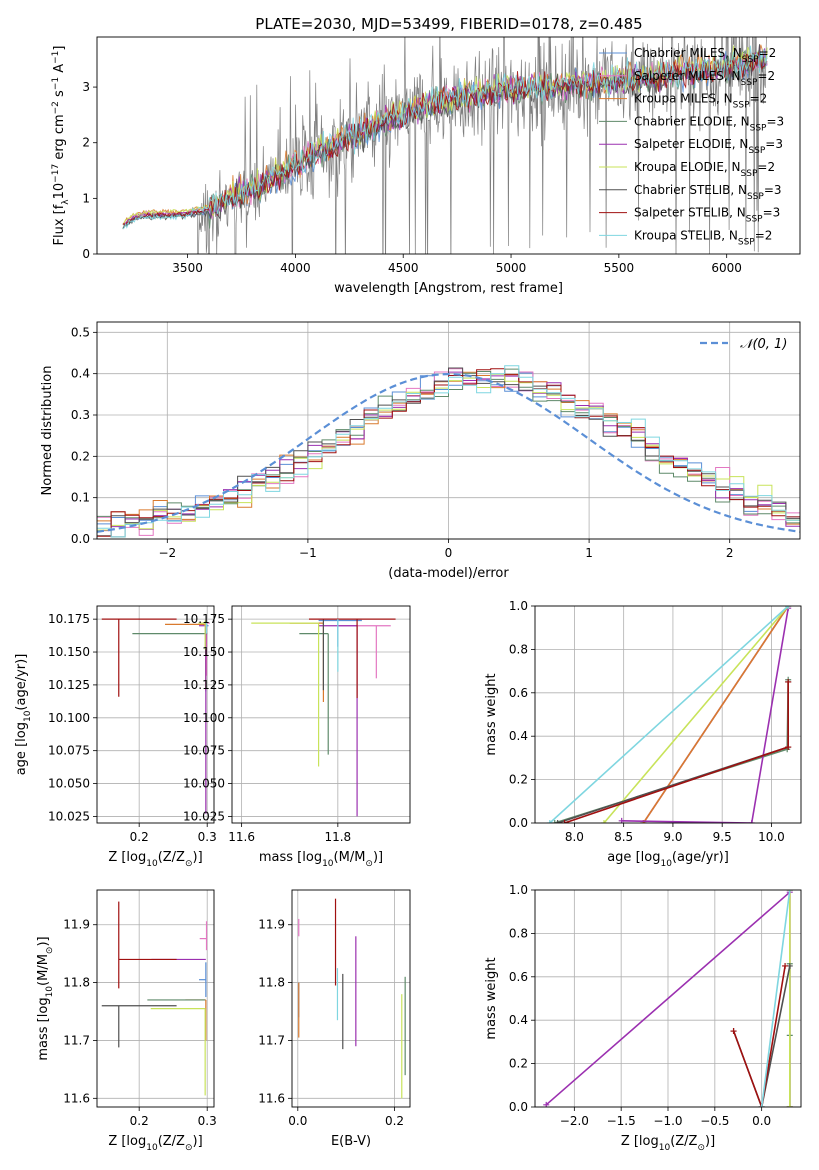 The image size is (819, 1170). I want to click on label-part: (data-model)/error, so click(448, 573).